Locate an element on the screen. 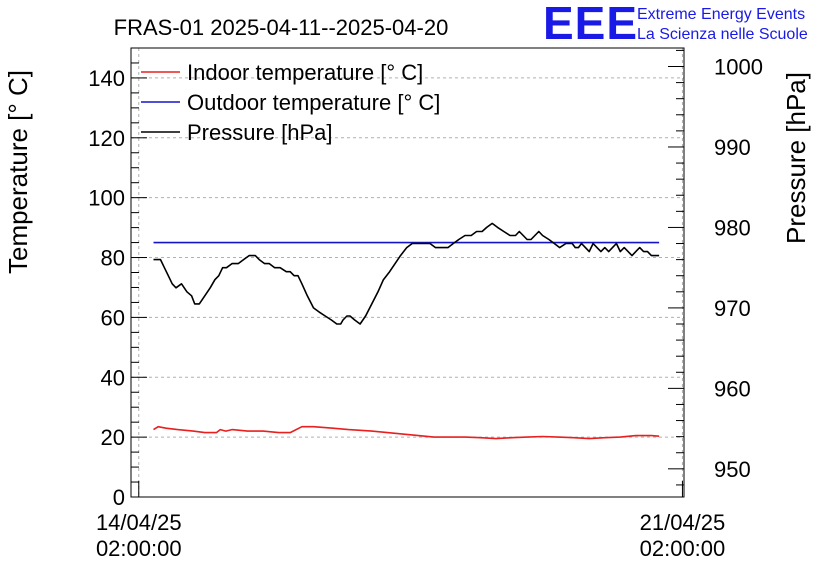  y-tick-label: 140 is located at coordinates (106, 78).